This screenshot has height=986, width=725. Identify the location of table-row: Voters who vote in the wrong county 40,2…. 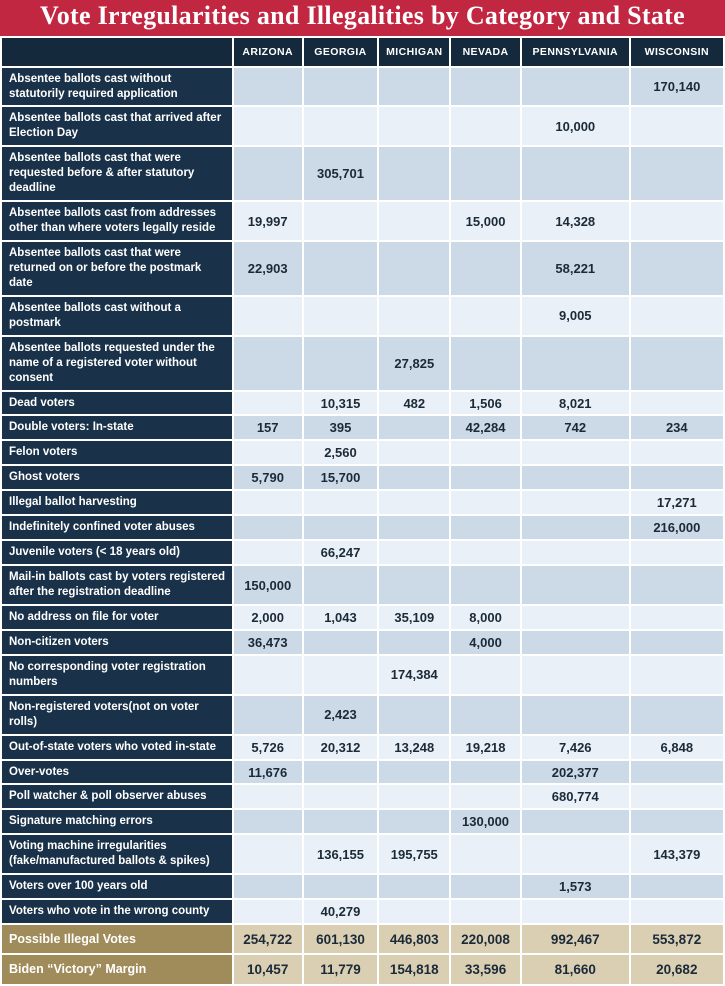
(362, 912).